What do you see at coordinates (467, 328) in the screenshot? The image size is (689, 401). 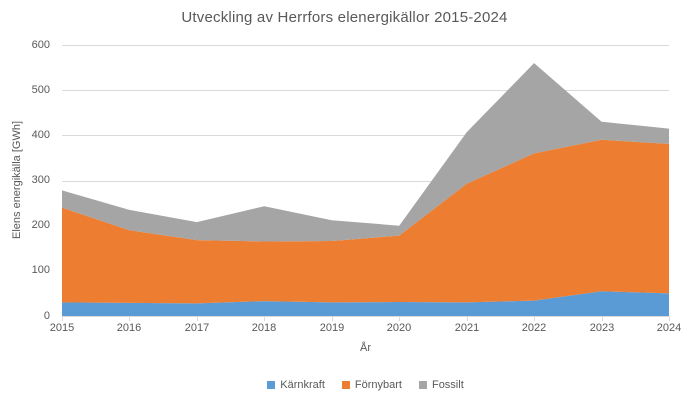 I see `x-tick-label-2021: 2021` at bounding box center [467, 328].